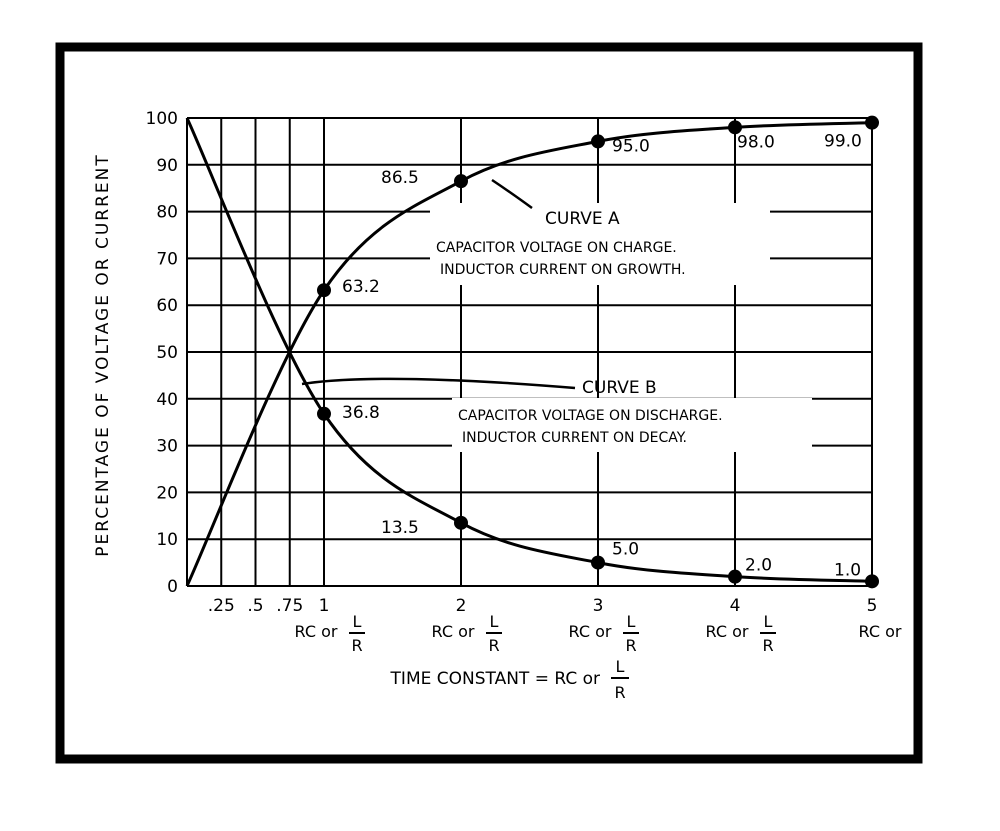 This screenshot has height=831, width=1000. What do you see at coordinates (735, 606) in the screenshot?
I see `x-tick-label: 4` at bounding box center [735, 606].